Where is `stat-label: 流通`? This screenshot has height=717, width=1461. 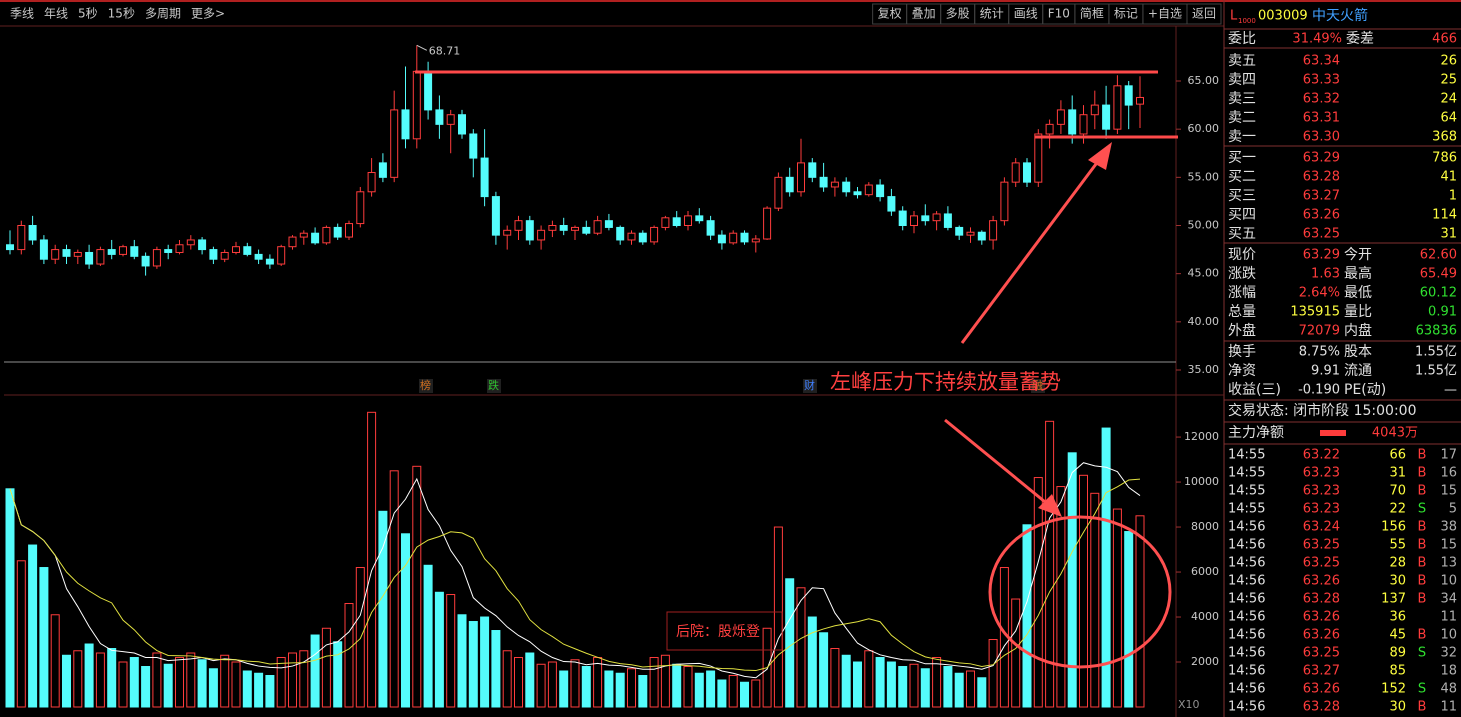
stat-label: 流通 is located at coordinates (1358, 371).